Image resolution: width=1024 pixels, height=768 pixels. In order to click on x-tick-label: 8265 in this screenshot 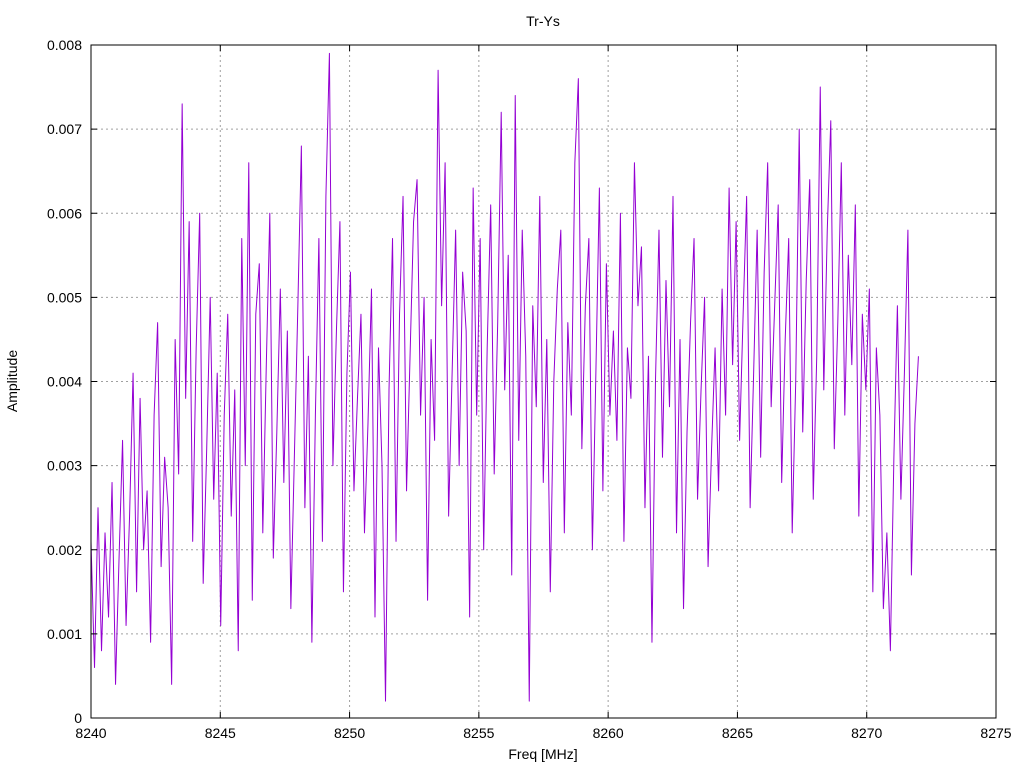, I will do `click(737, 733)`.